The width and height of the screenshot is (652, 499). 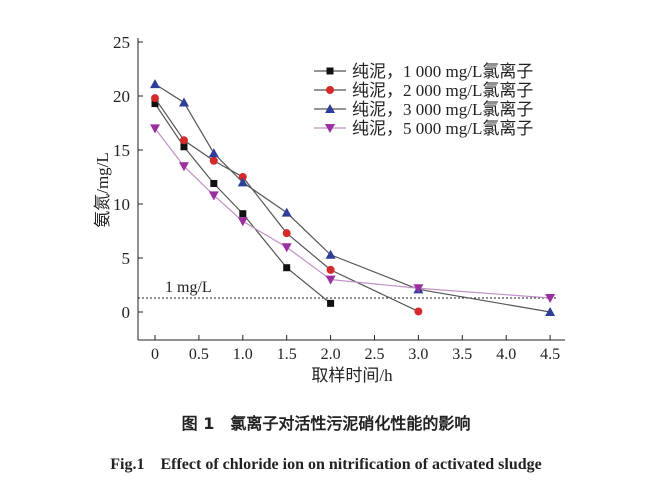 I want to click on y-tick-label: 10, so click(x=121, y=204).